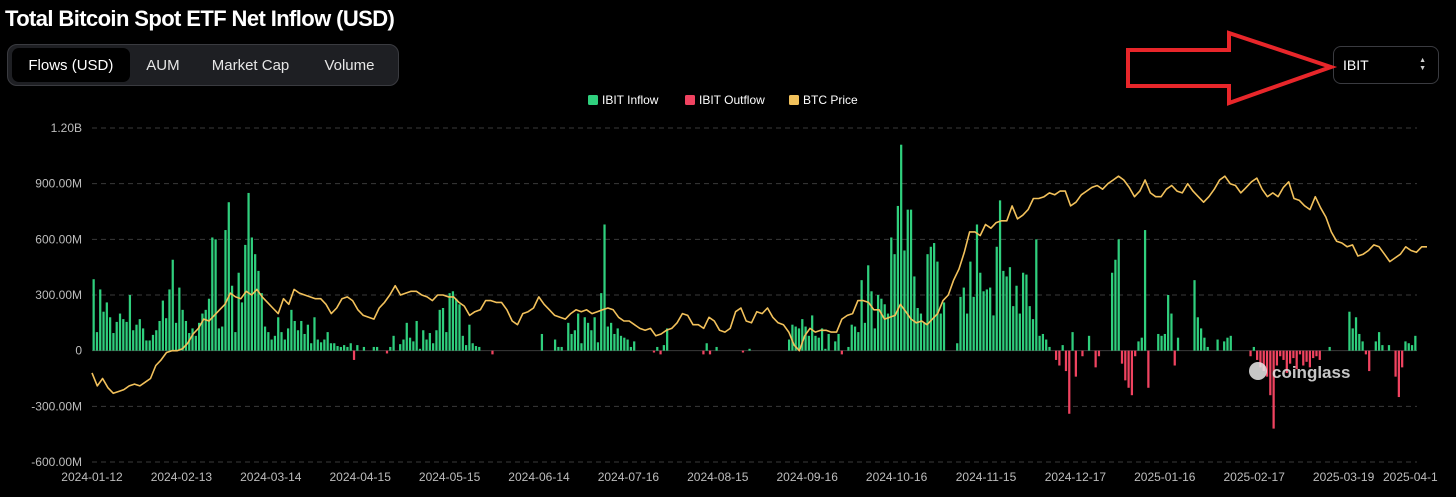 This screenshot has height=497, width=1456. Describe the element at coordinates (250, 65) in the screenshot. I see `tab-market-cap: Market Cap` at that location.